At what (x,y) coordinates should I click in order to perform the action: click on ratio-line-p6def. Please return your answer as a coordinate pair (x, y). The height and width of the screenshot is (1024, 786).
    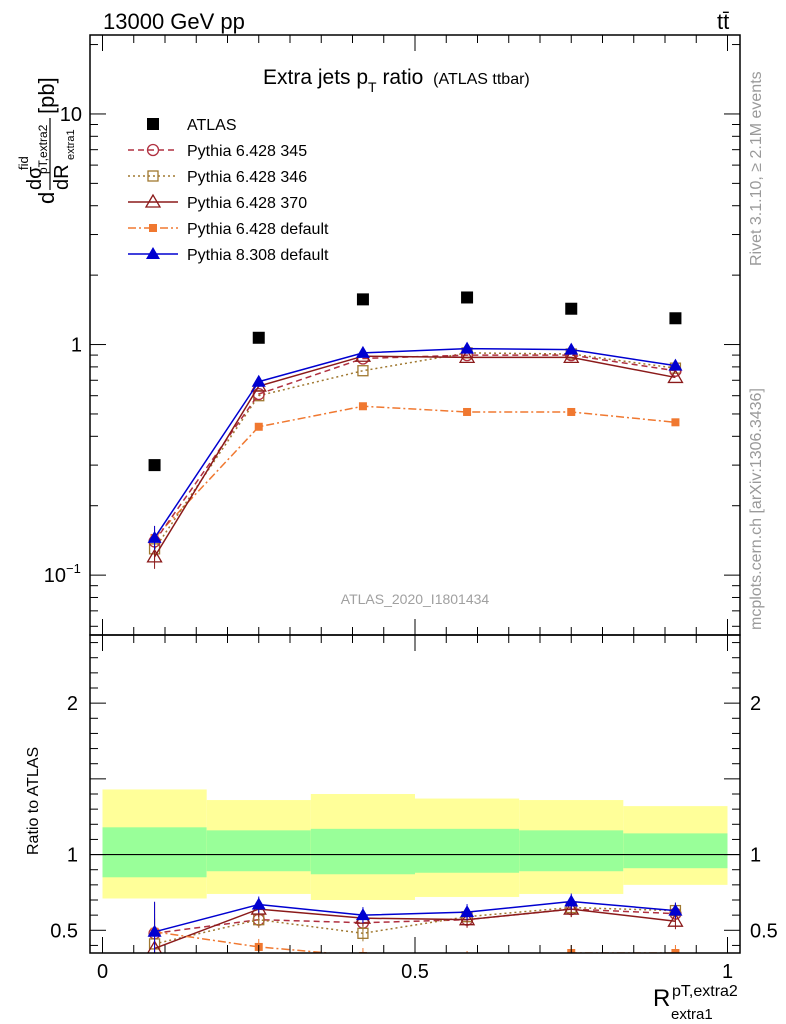
    Looking at the image, I should click on (415, 942).